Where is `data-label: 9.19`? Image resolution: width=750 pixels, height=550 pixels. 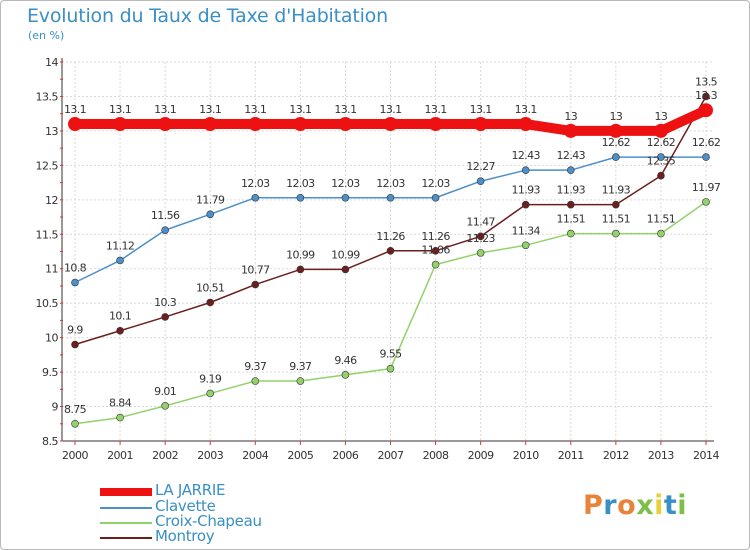 data-label: 9.19 is located at coordinates (210, 378).